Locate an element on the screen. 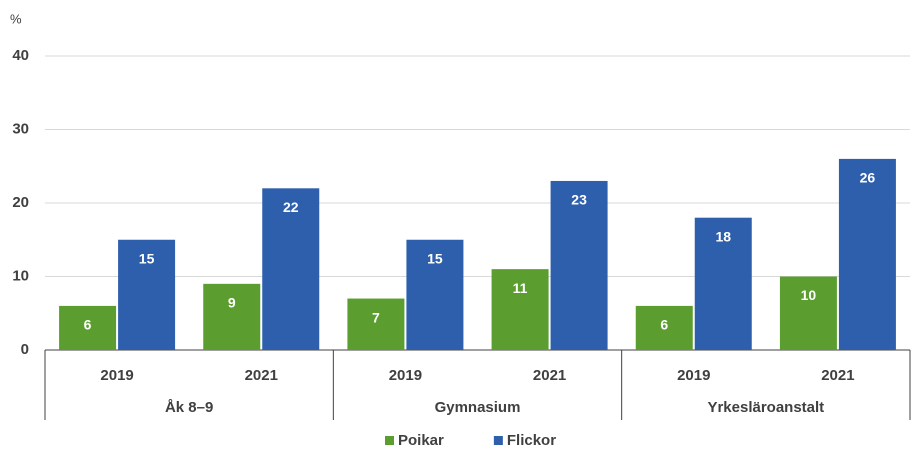  value-label: 26 is located at coordinates (868, 178).